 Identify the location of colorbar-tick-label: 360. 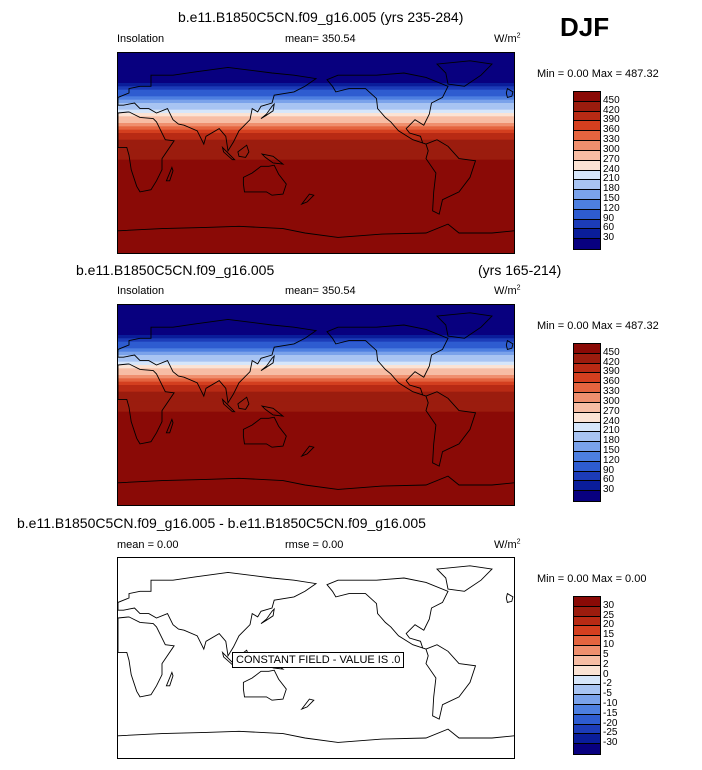
(611, 130).